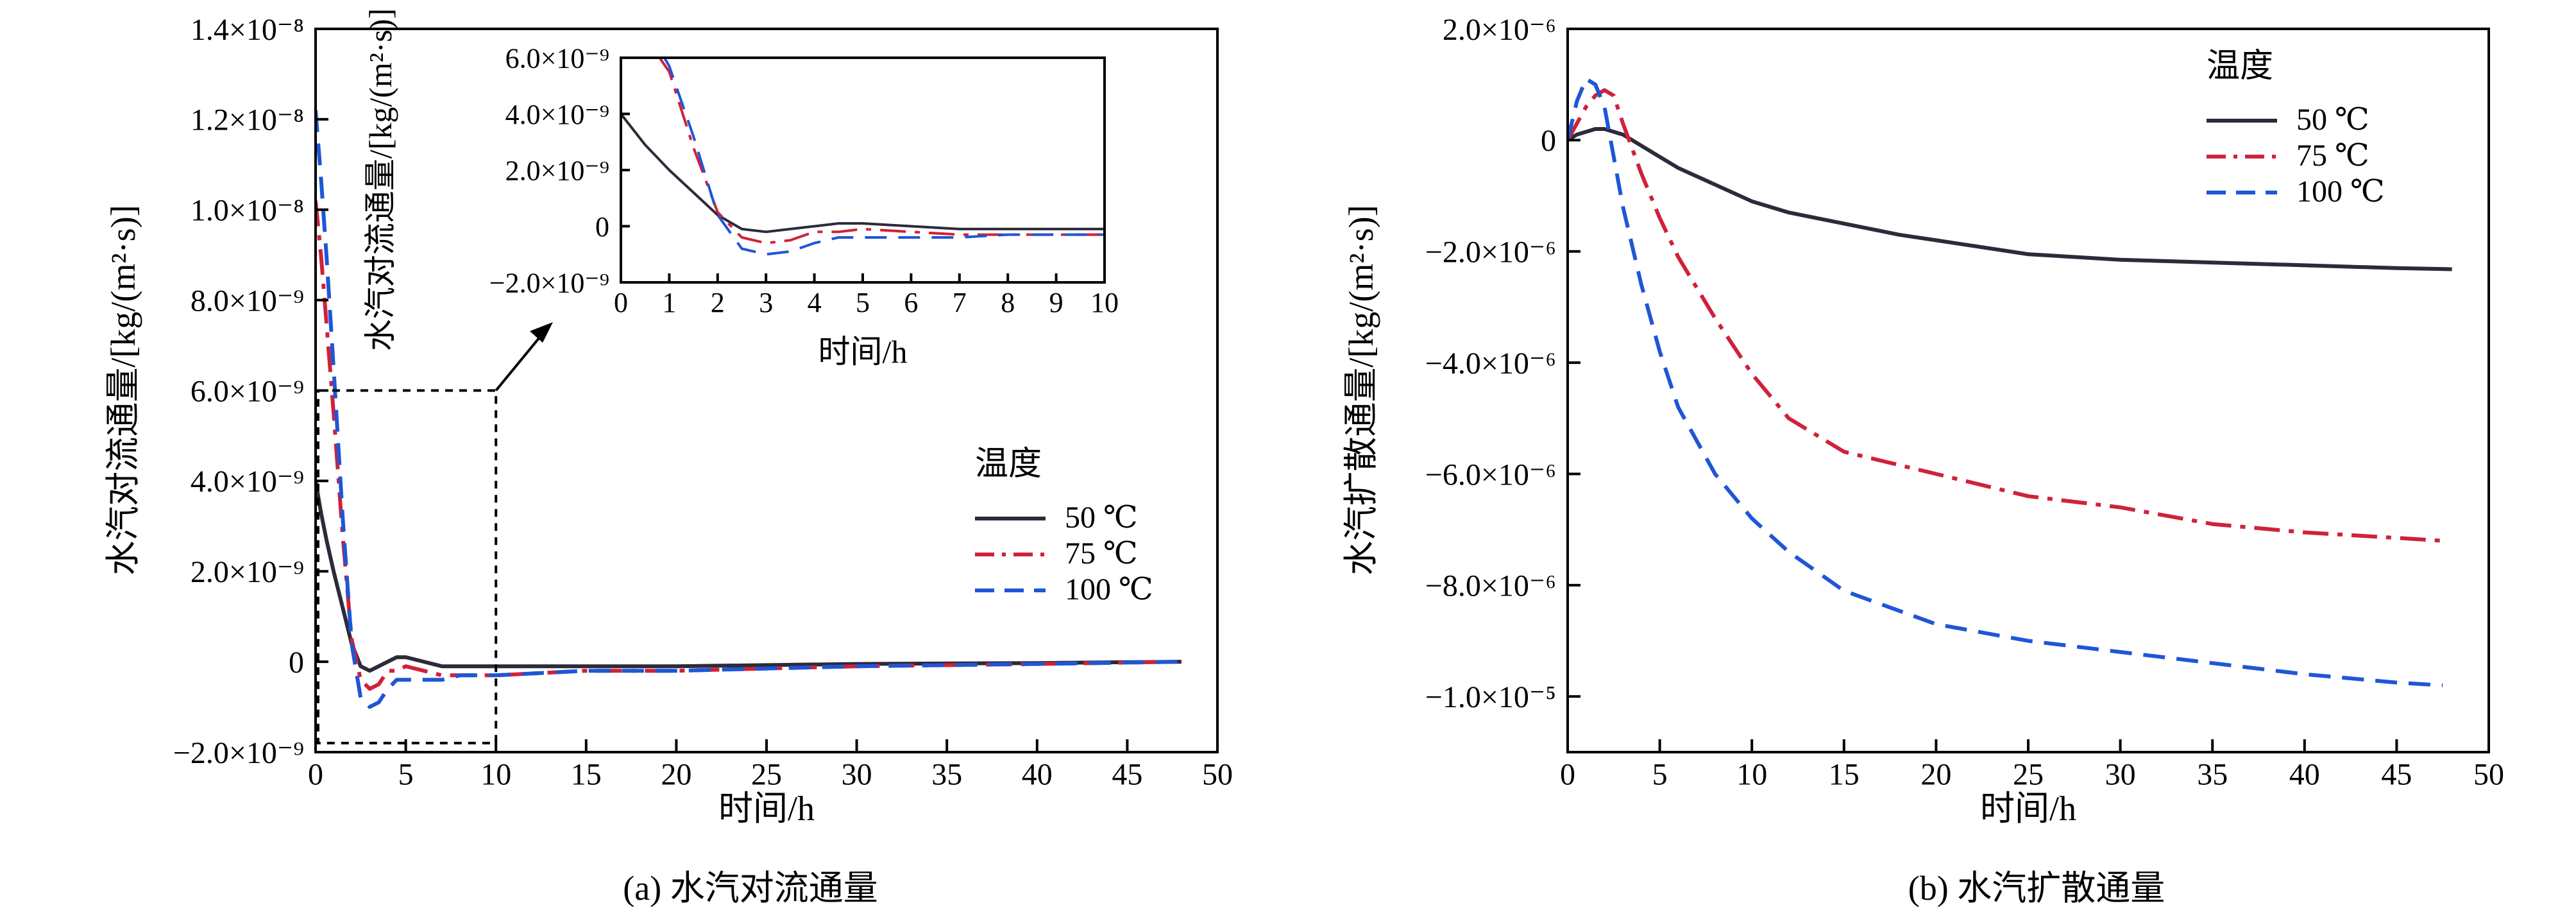 The width and height of the screenshot is (2576, 910). I want to click on y-tick-label: −1.0×10⁻⁵, so click(1490, 697).